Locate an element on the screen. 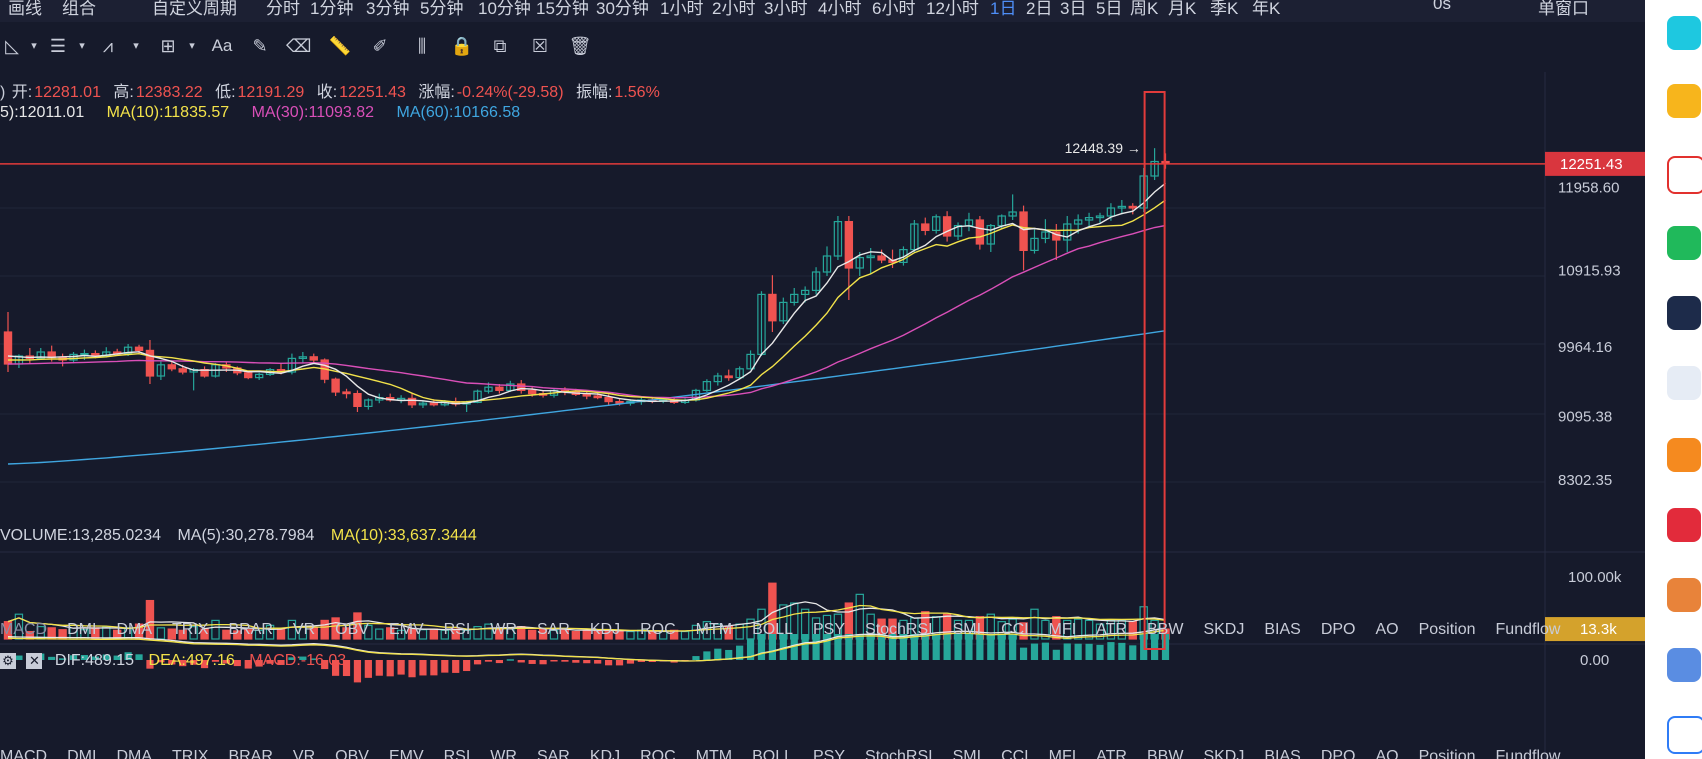  grid-tool-icon: ⊞ is located at coordinates (168, 46).